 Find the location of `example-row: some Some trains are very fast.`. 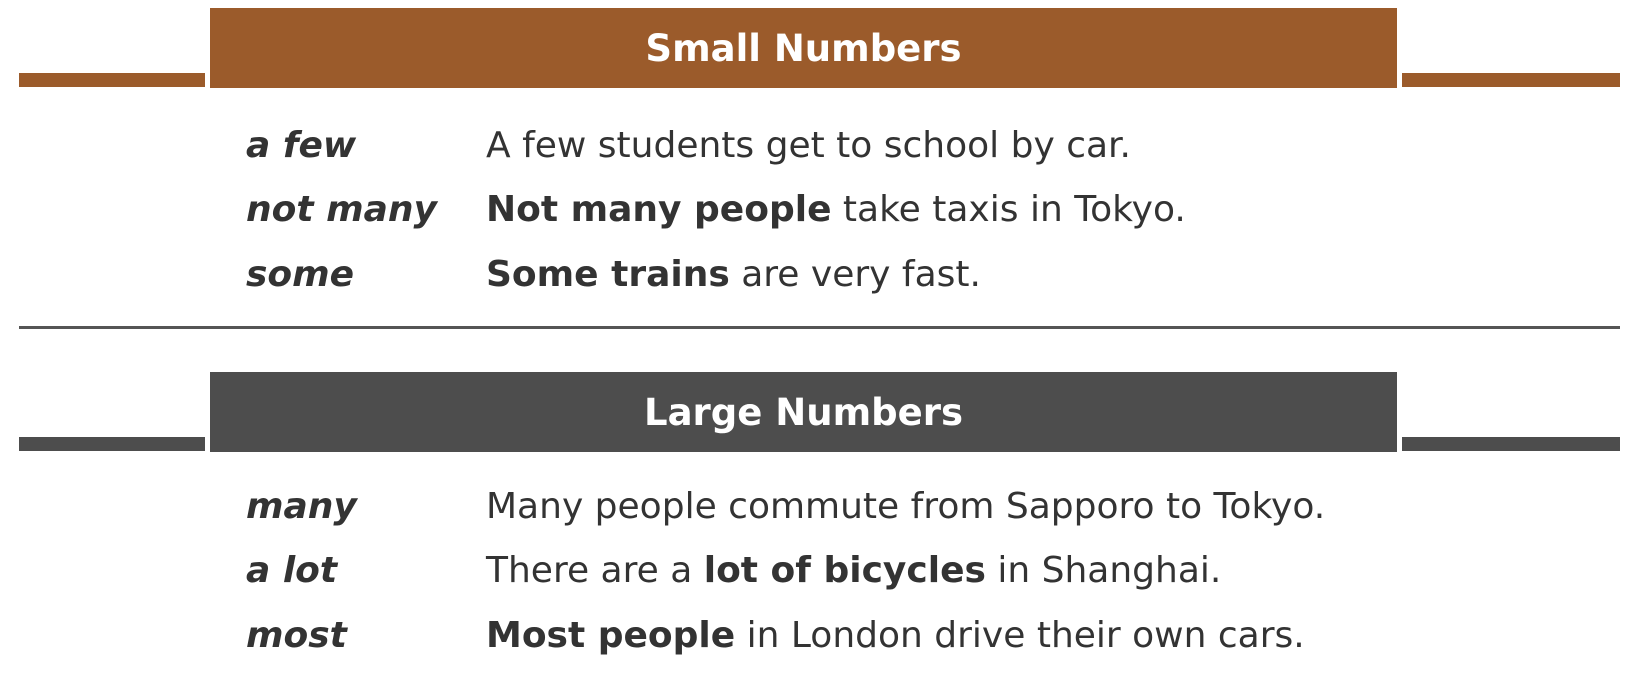

example-row: some Some trains are very fast. is located at coordinates (816, 275).